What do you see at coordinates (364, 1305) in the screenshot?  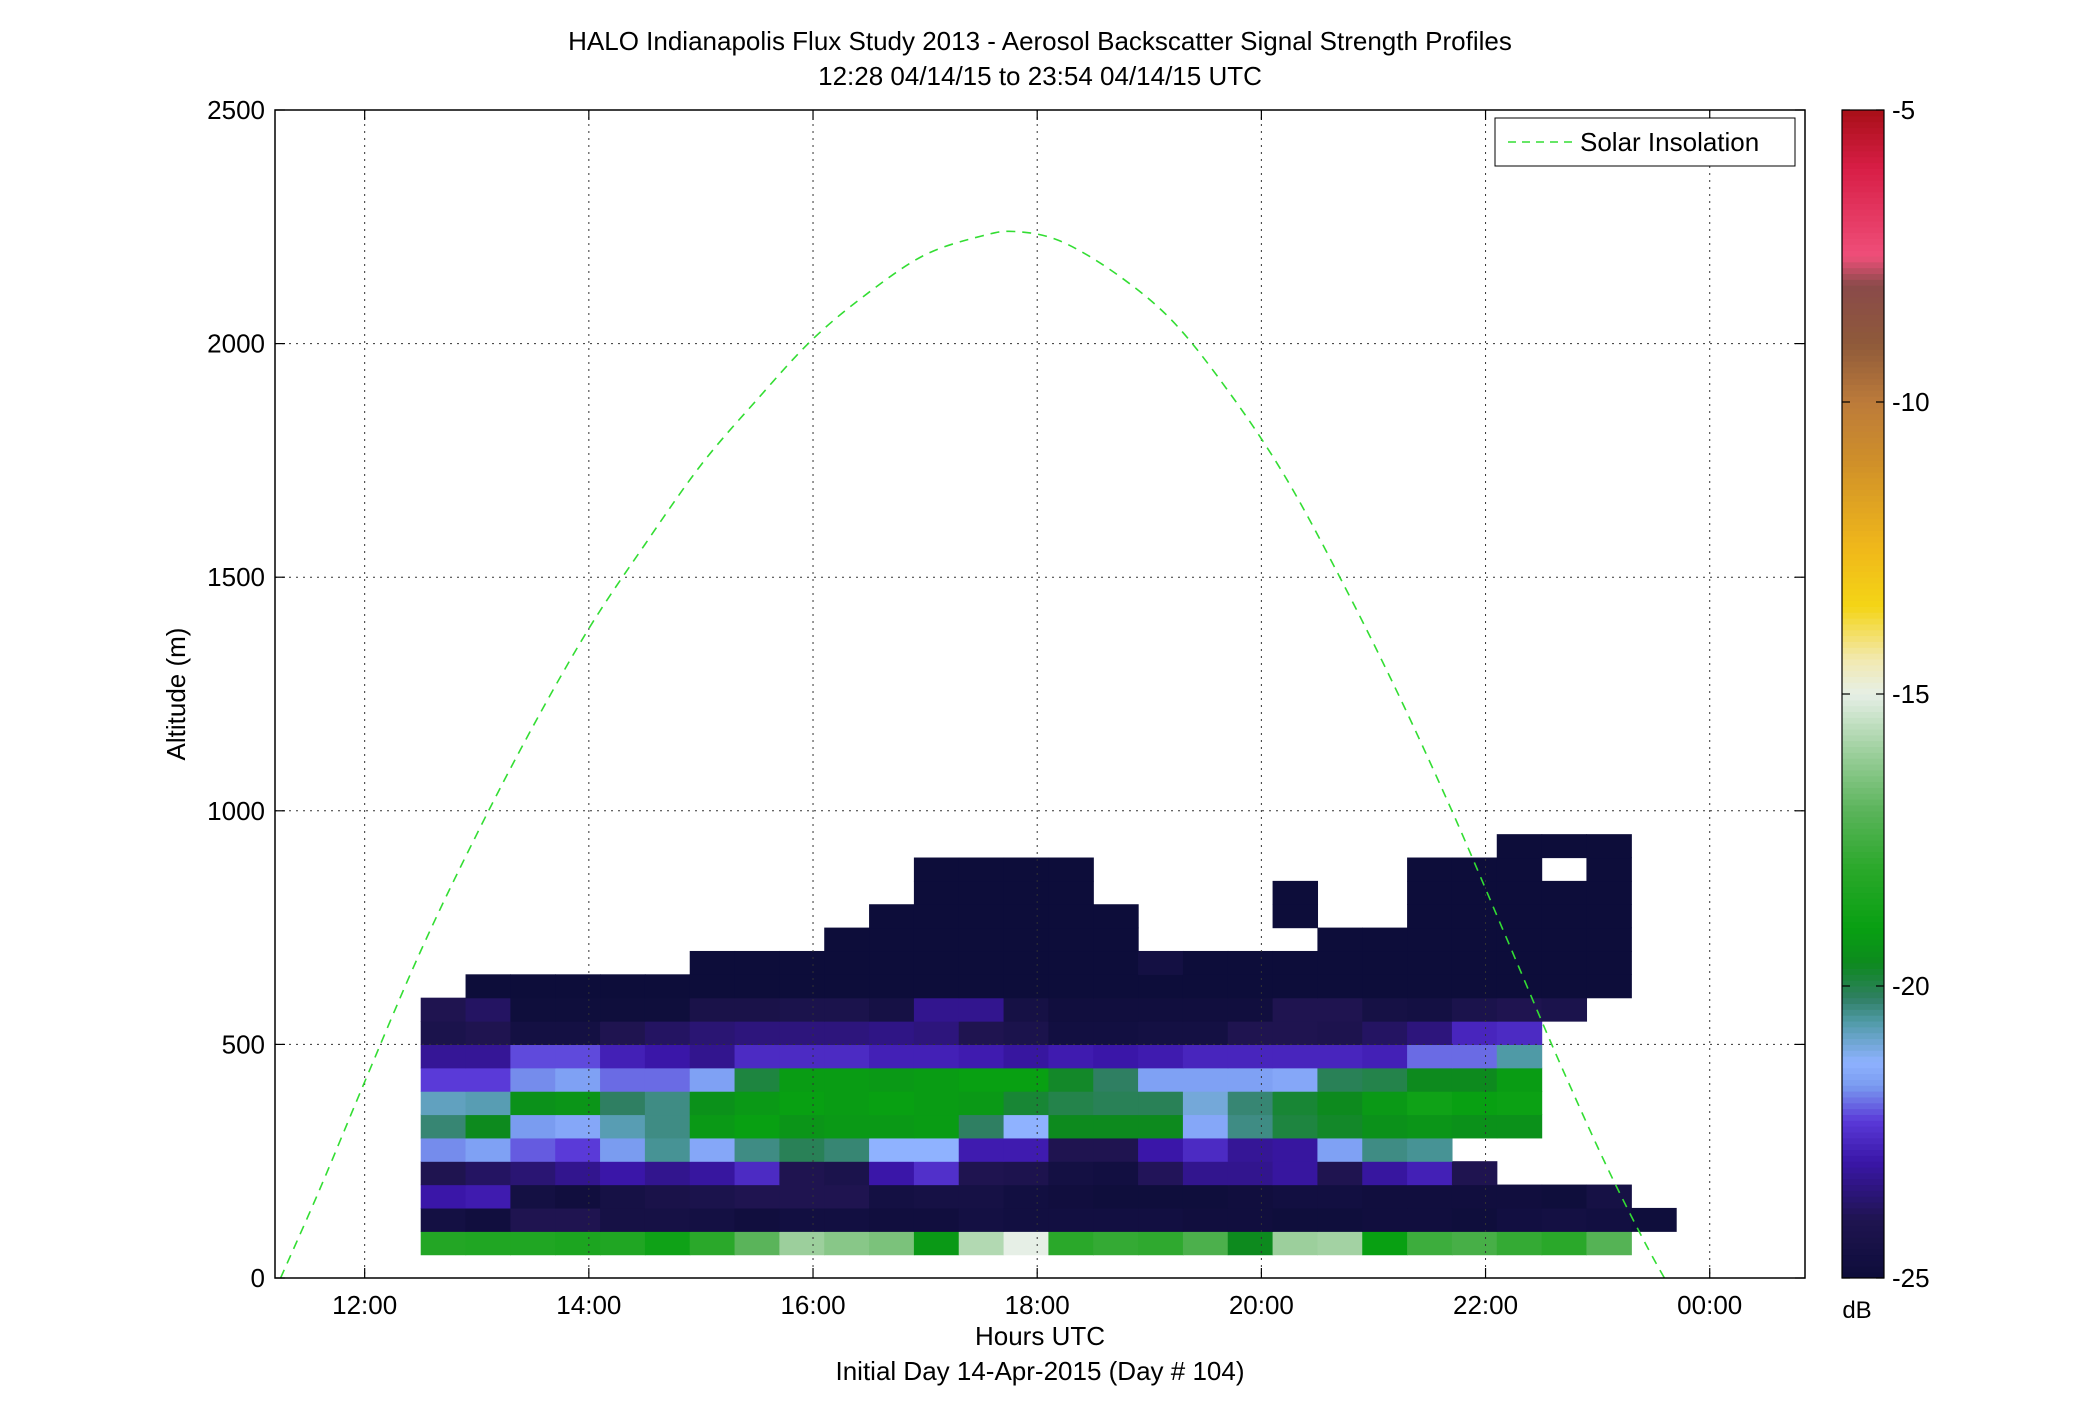 I see `x-tick-label: 12:00` at bounding box center [364, 1305].